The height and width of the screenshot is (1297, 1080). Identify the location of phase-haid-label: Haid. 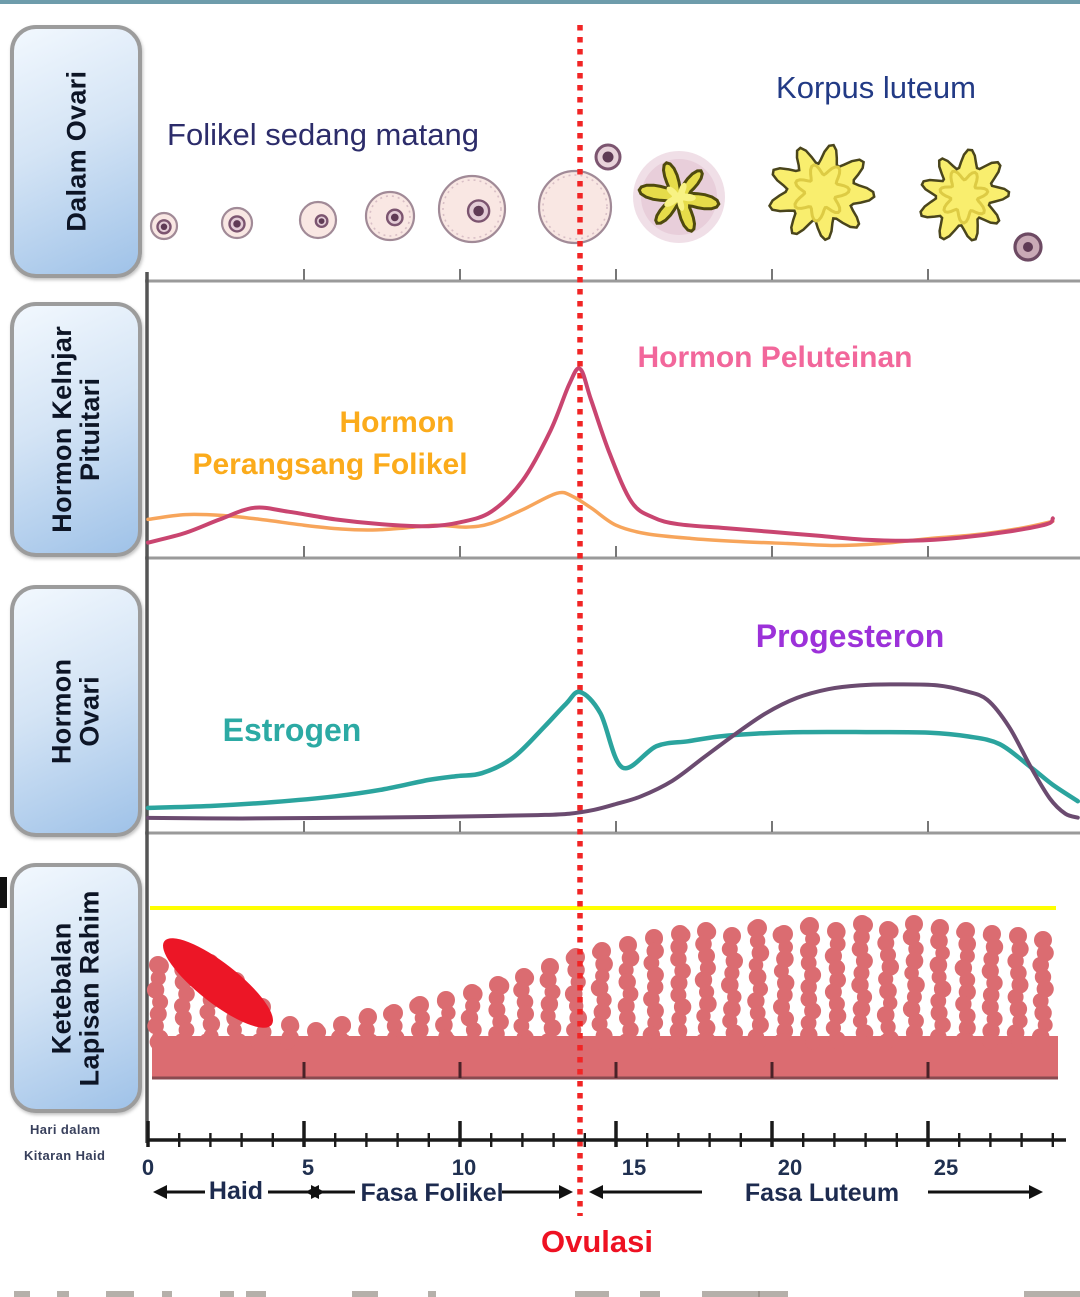
(236, 1191).